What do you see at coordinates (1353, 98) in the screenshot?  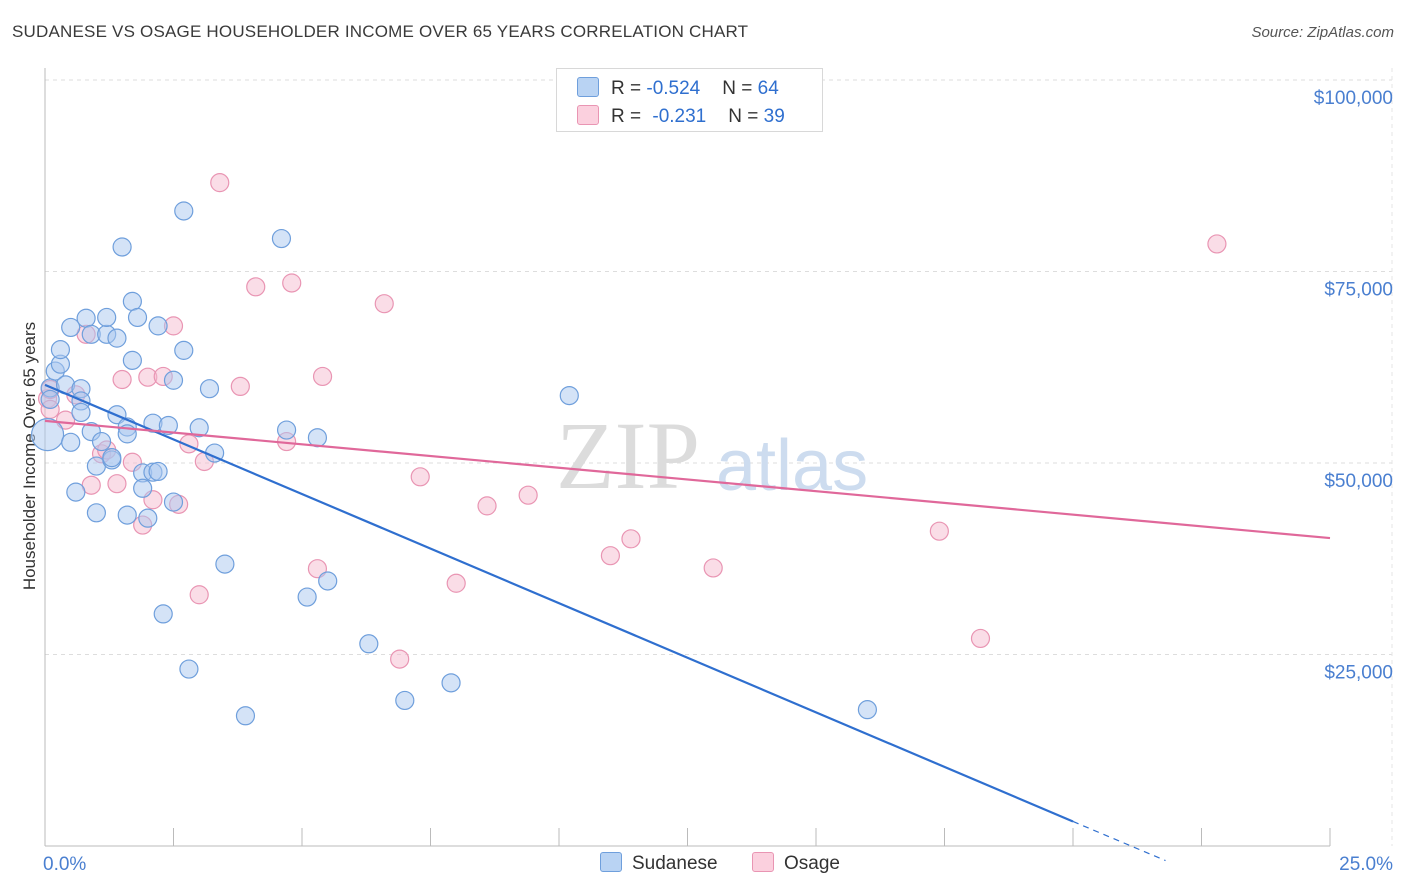 I see `y-tick-label-0: $100,000` at bounding box center [1353, 98].